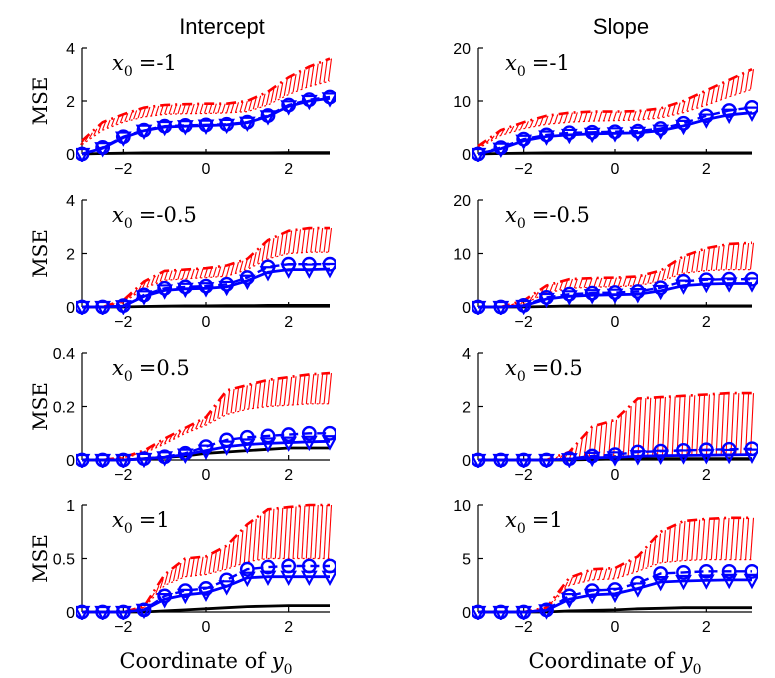 This screenshot has height=678, width=775. What do you see at coordinates (615, 568) in the screenshot?
I see `plot-area` at bounding box center [615, 568].